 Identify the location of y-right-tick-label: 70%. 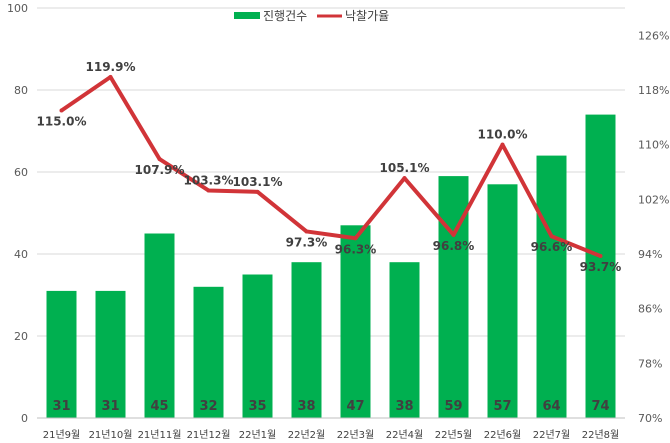
(650, 418).